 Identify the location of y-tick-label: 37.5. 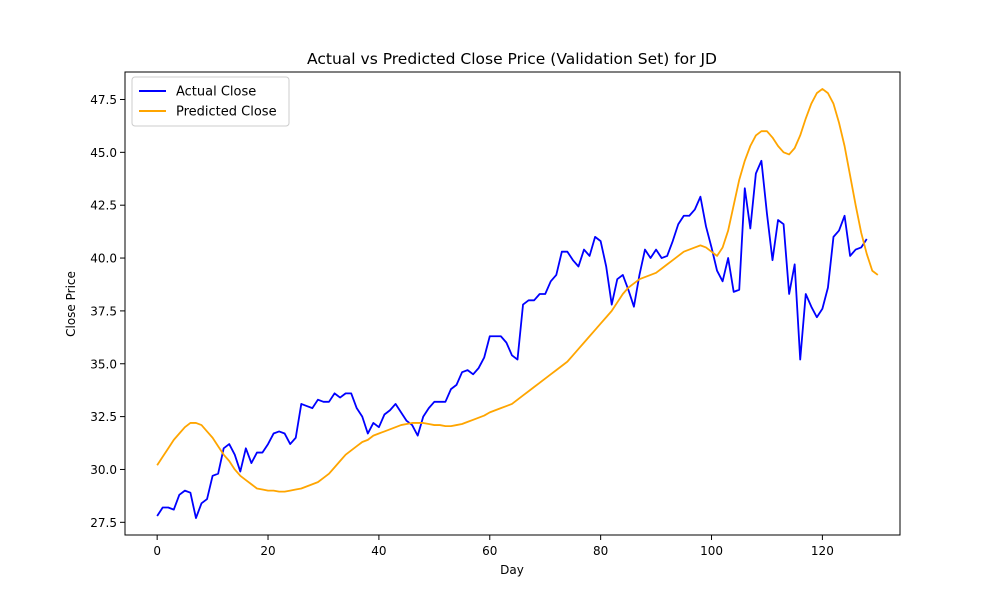
(103, 311).